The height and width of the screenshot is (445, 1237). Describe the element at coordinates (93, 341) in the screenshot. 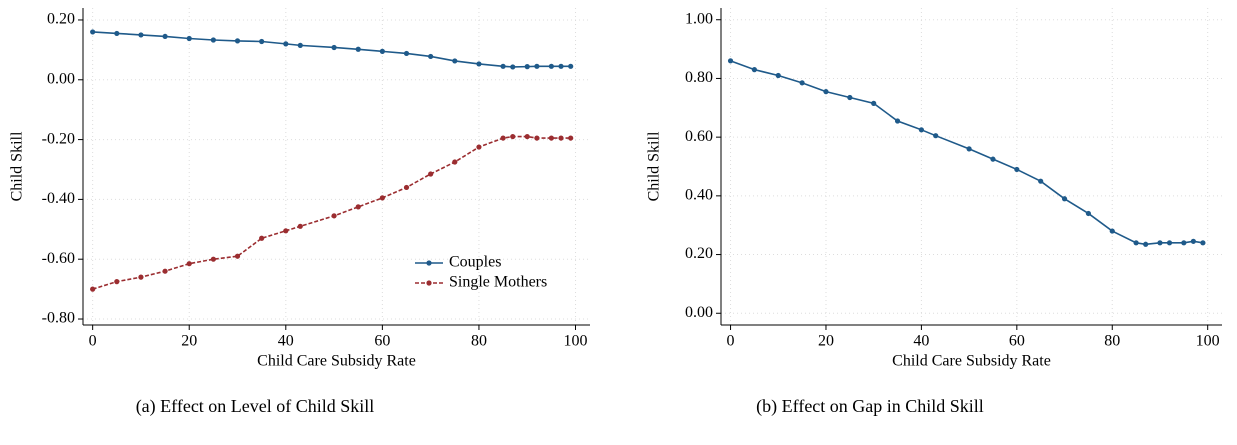

I see `x-tick-label: 0` at that location.